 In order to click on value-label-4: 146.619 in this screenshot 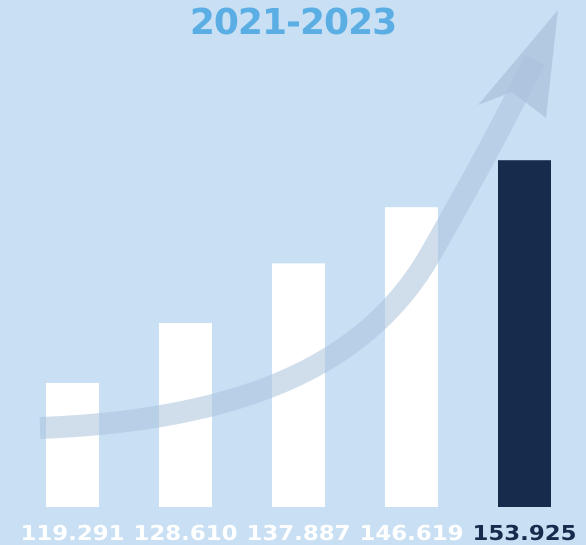, I will do `click(412, 533)`.